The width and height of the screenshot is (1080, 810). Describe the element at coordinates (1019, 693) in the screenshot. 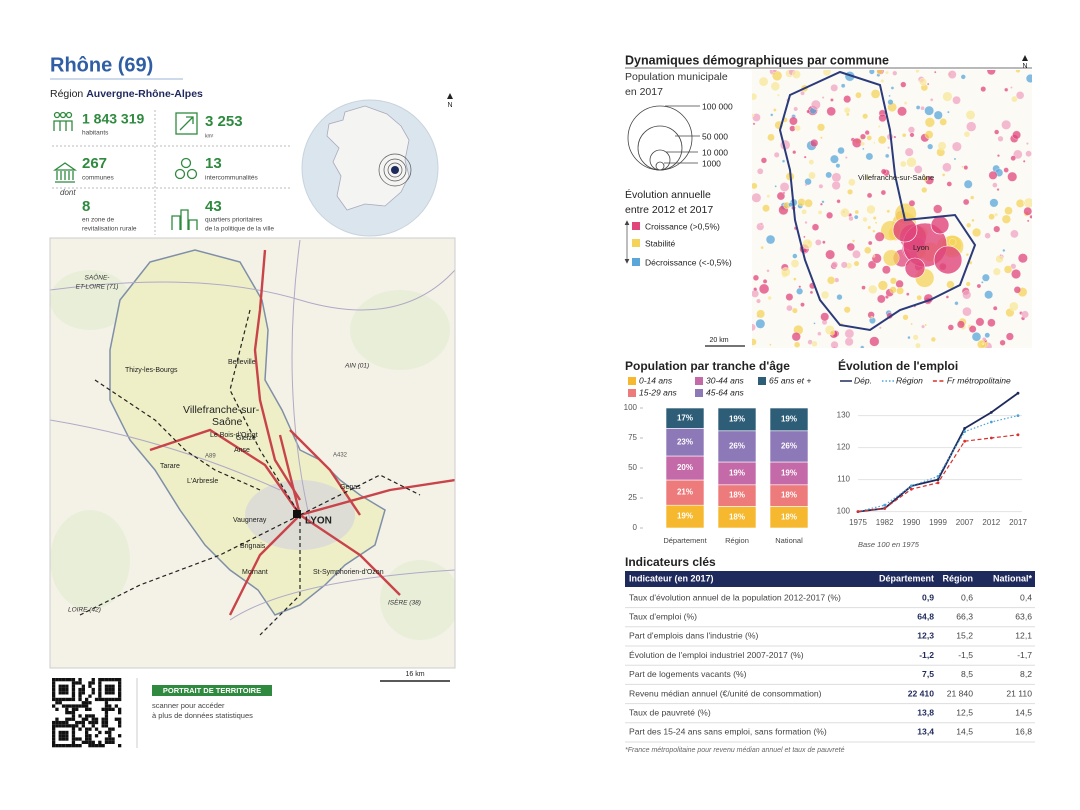

I see `table-cell: 21 110` at that location.